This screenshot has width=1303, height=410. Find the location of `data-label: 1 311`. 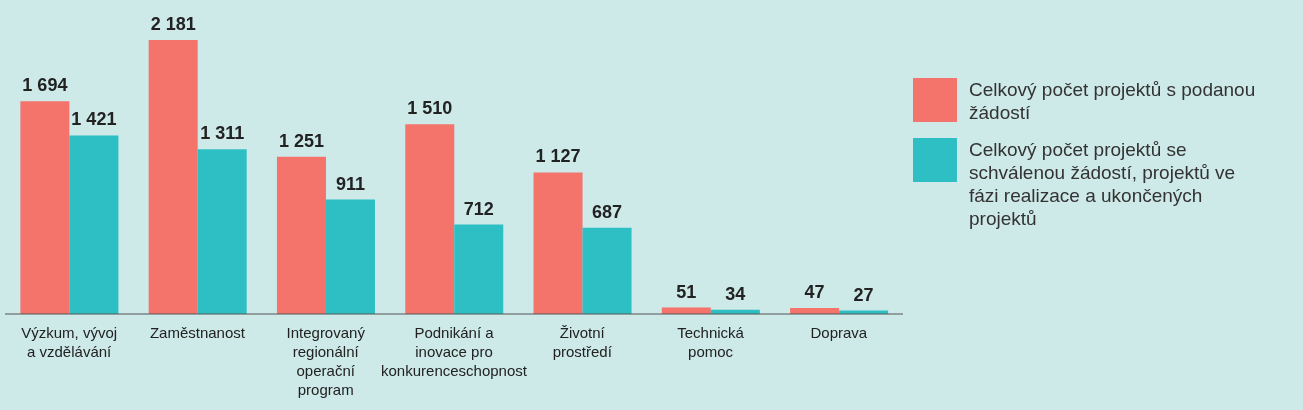

data-label: 1 311 is located at coordinates (222, 133).